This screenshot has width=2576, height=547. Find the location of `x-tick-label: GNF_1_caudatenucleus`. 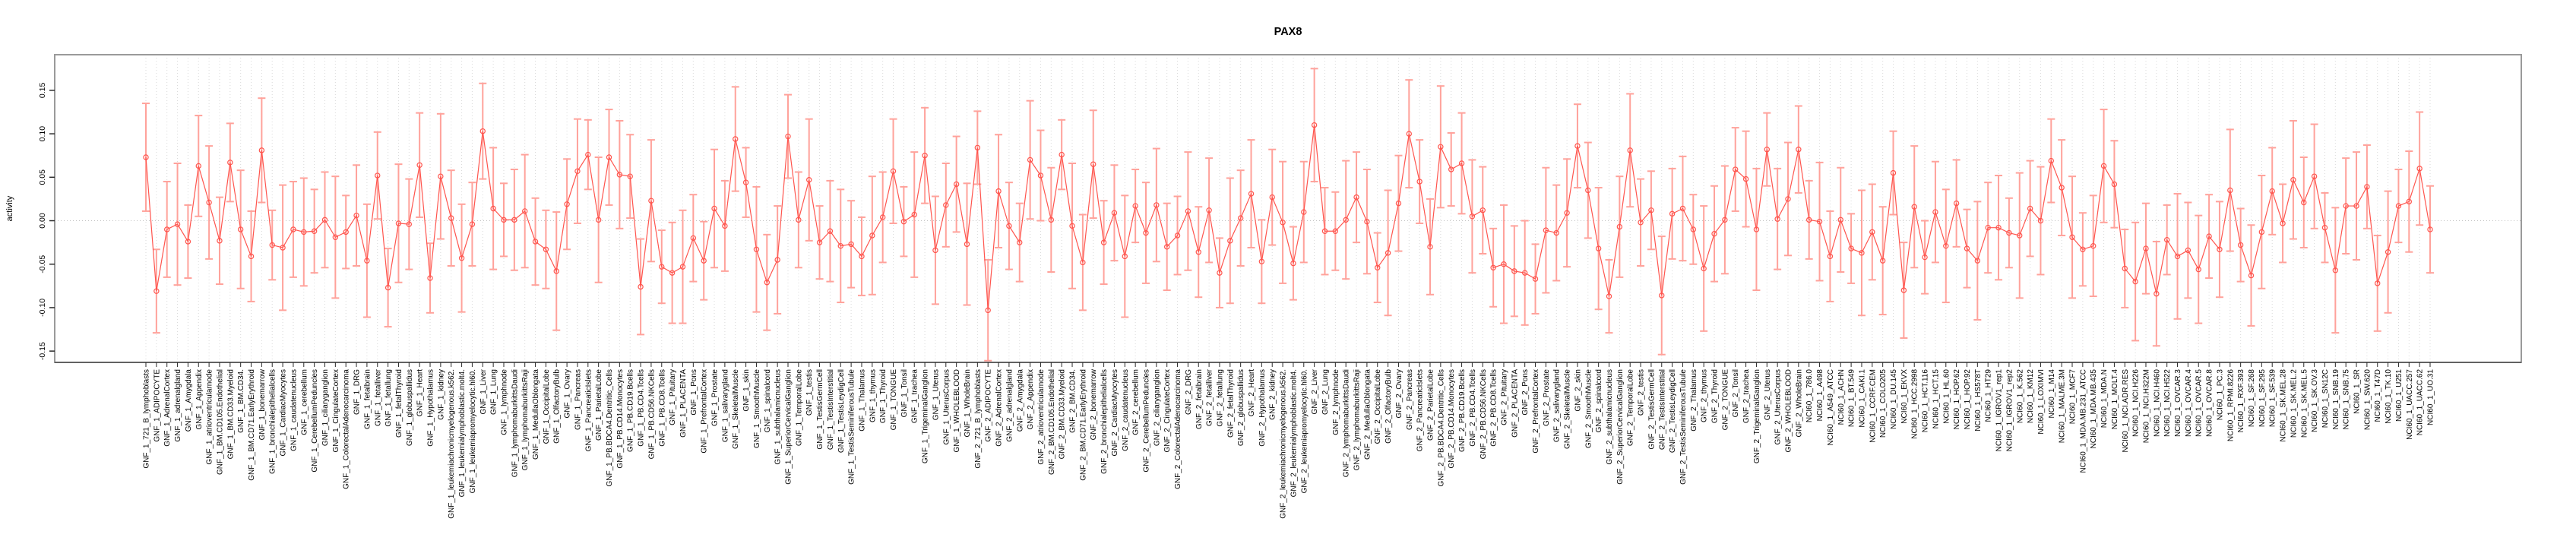

x-tick-label: GNF_1_caudatenucleus is located at coordinates (294, 410).